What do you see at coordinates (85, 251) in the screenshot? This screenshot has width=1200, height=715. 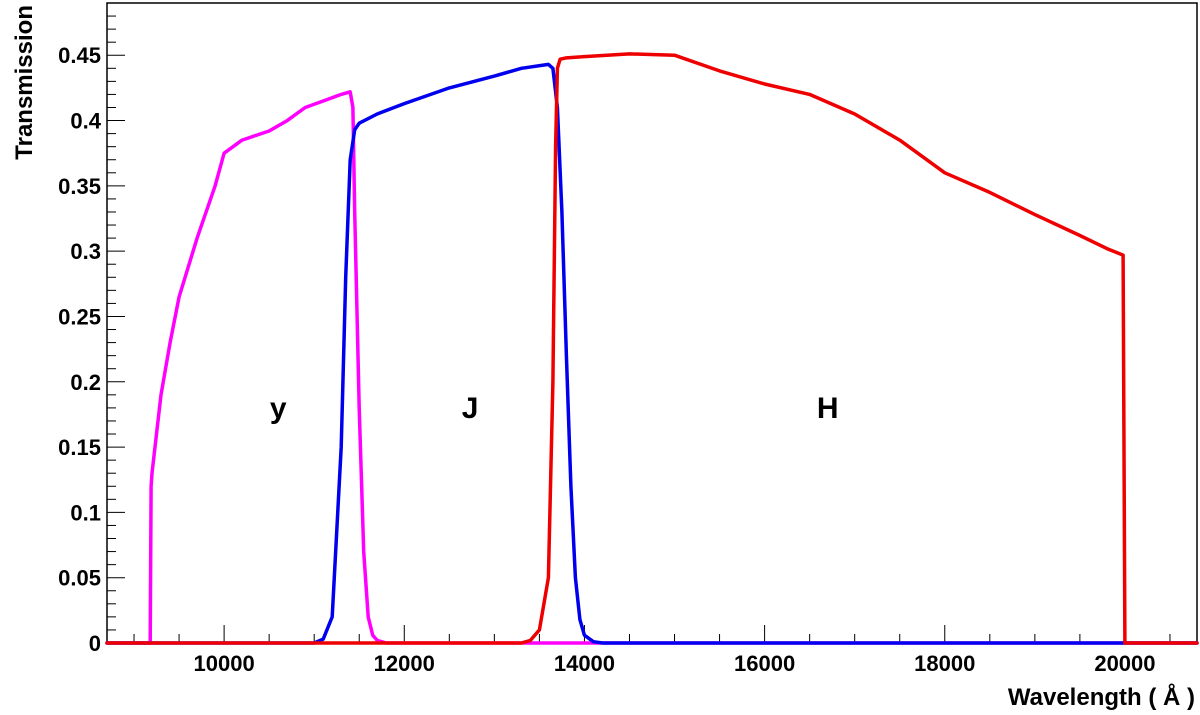 I see `y-tick-label: 0.3` at bounding box center [85, 251].